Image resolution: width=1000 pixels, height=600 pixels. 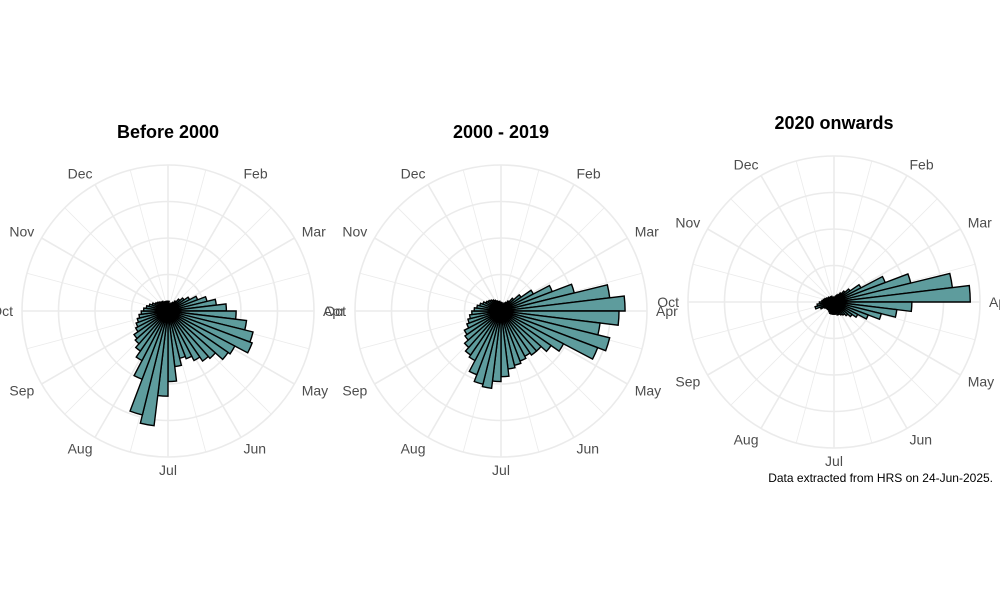 What do you see at coordinates (833, 123) in the screenshot?
I see `panel-title: 2020 onwards` at bounding box center [833, 123].